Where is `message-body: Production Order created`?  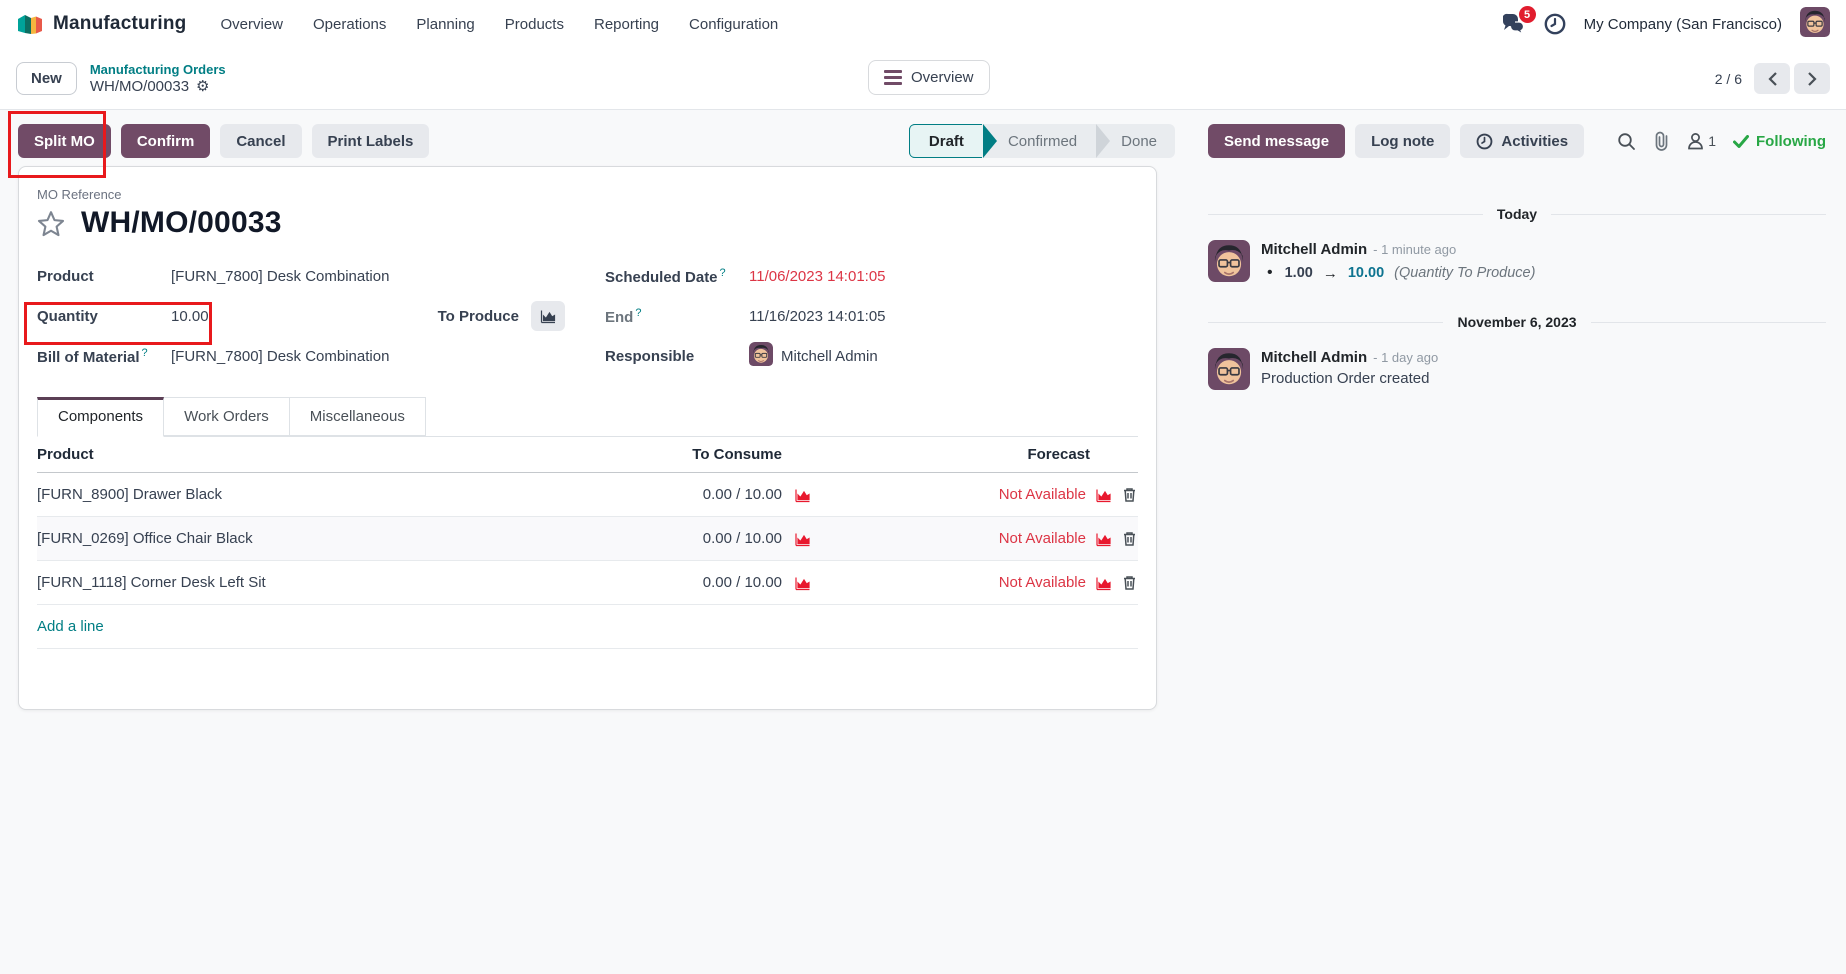
message-body: Production Order created is located at coordinates (1345, 378).